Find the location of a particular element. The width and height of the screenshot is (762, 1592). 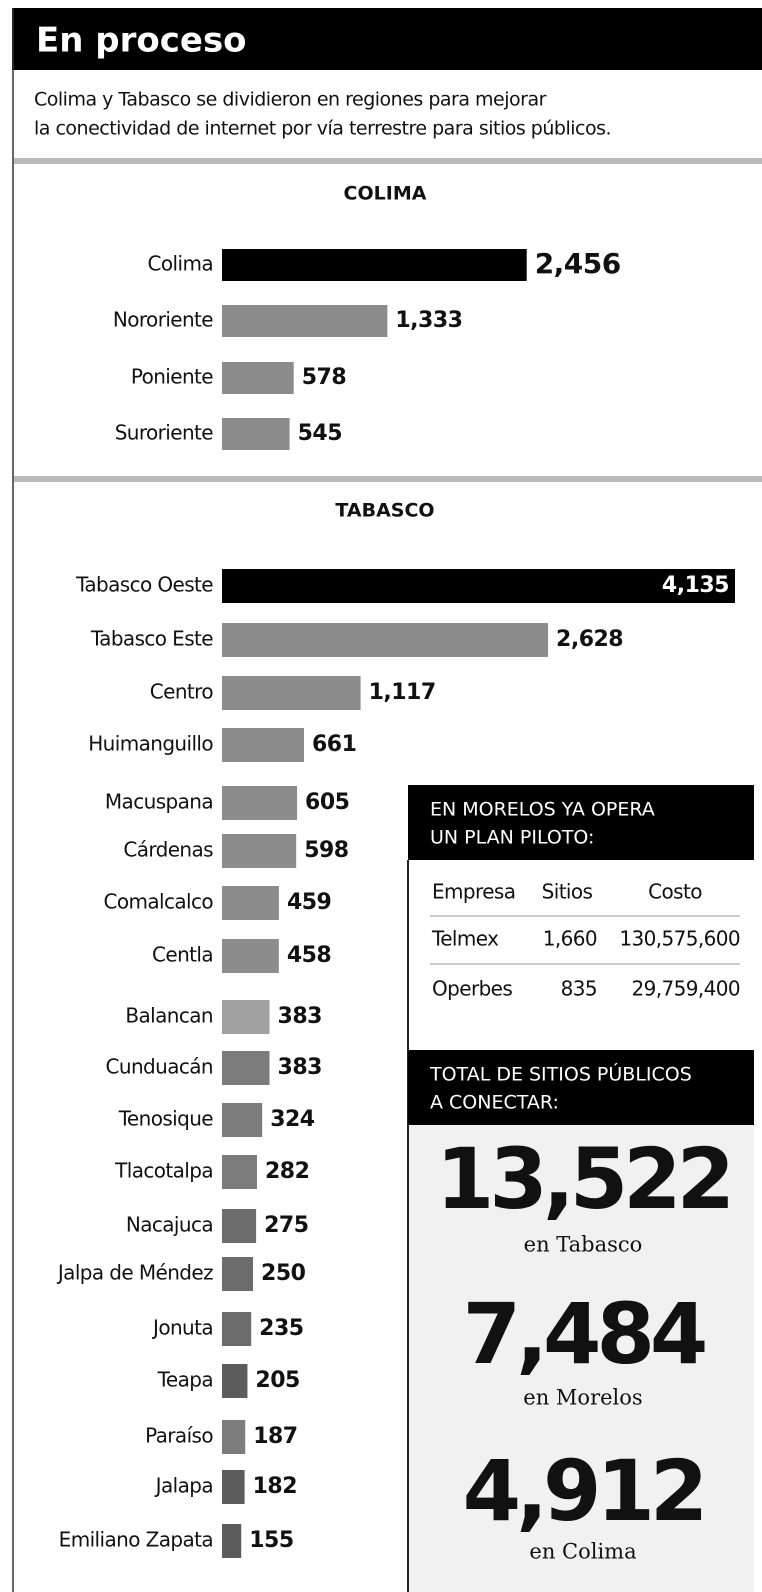

table-cell: 1,660 is located at coordinates (570, 939).